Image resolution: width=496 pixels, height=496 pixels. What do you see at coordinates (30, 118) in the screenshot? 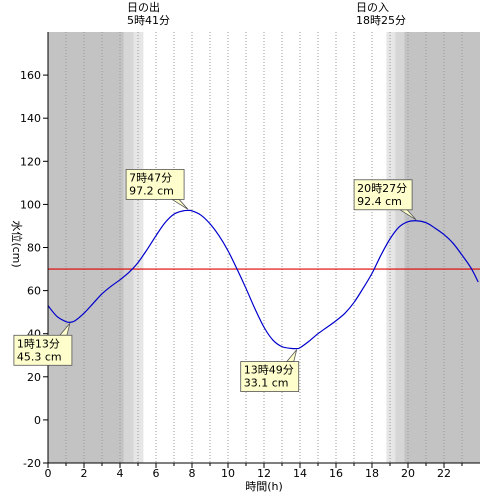
I see `y-tick-label: 140` at bounding box center [30, 118].